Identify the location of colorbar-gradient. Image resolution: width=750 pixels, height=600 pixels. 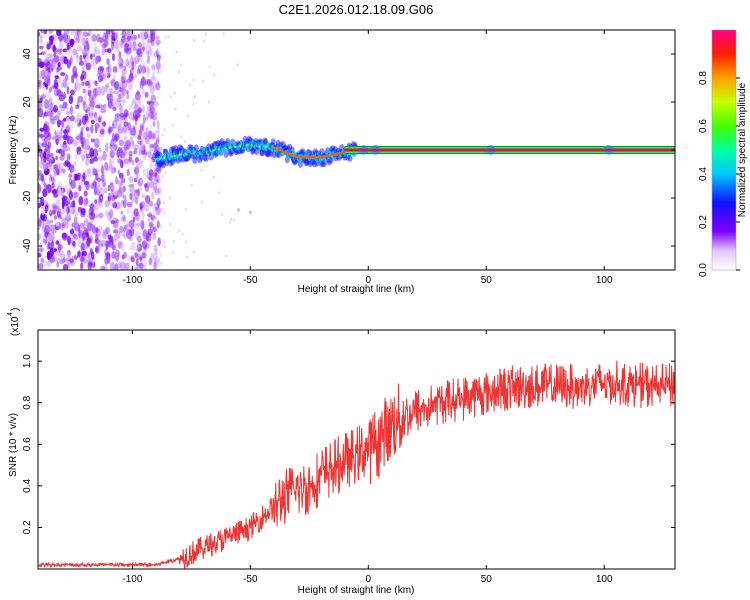
(724, 150).